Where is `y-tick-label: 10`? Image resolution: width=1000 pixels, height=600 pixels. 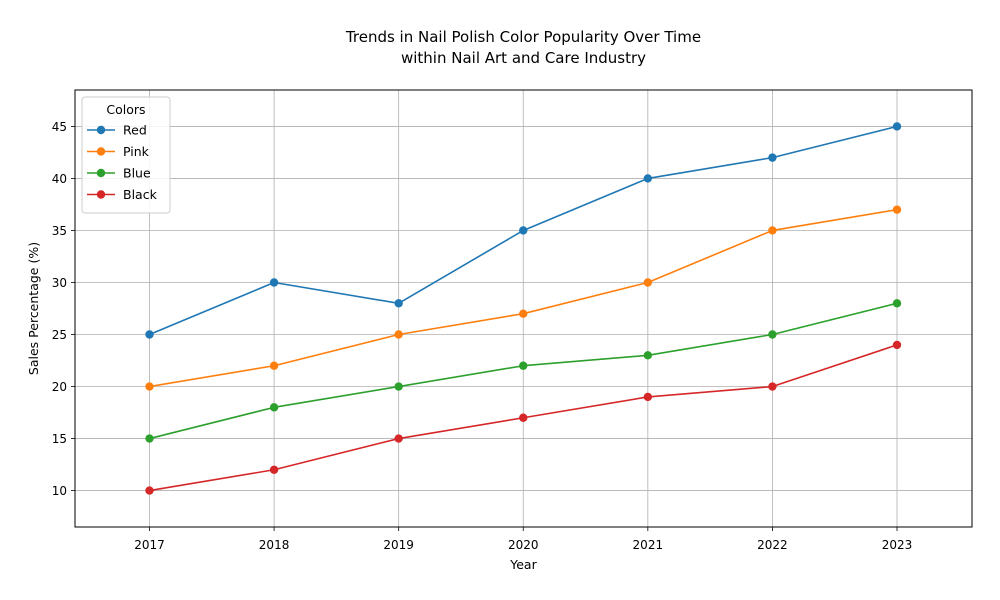 y-tick-label: 10 is located at coordinates (59, 491).